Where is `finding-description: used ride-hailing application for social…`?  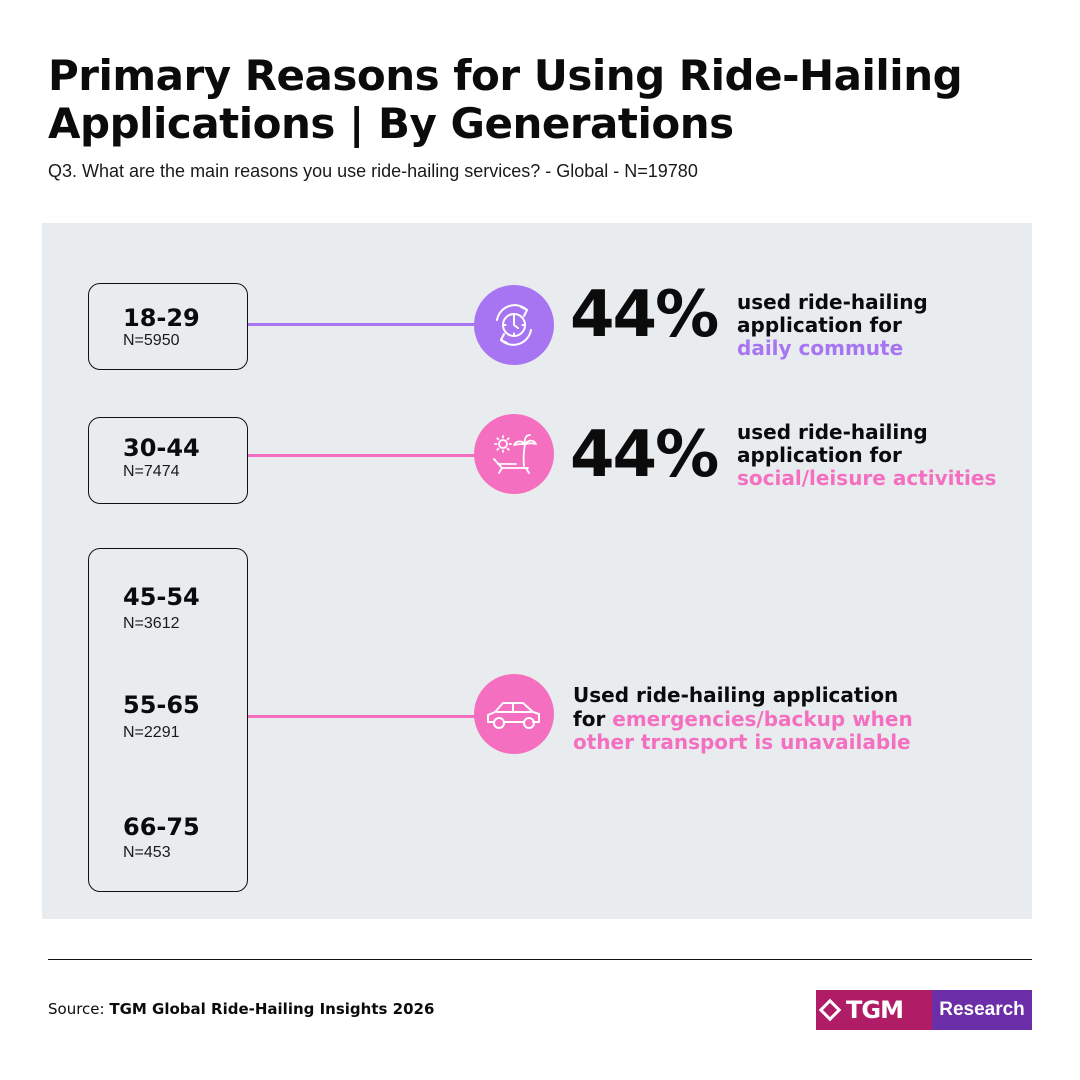
finding-description: used ride-hailing application for social… is located at coordinates (866, 455).